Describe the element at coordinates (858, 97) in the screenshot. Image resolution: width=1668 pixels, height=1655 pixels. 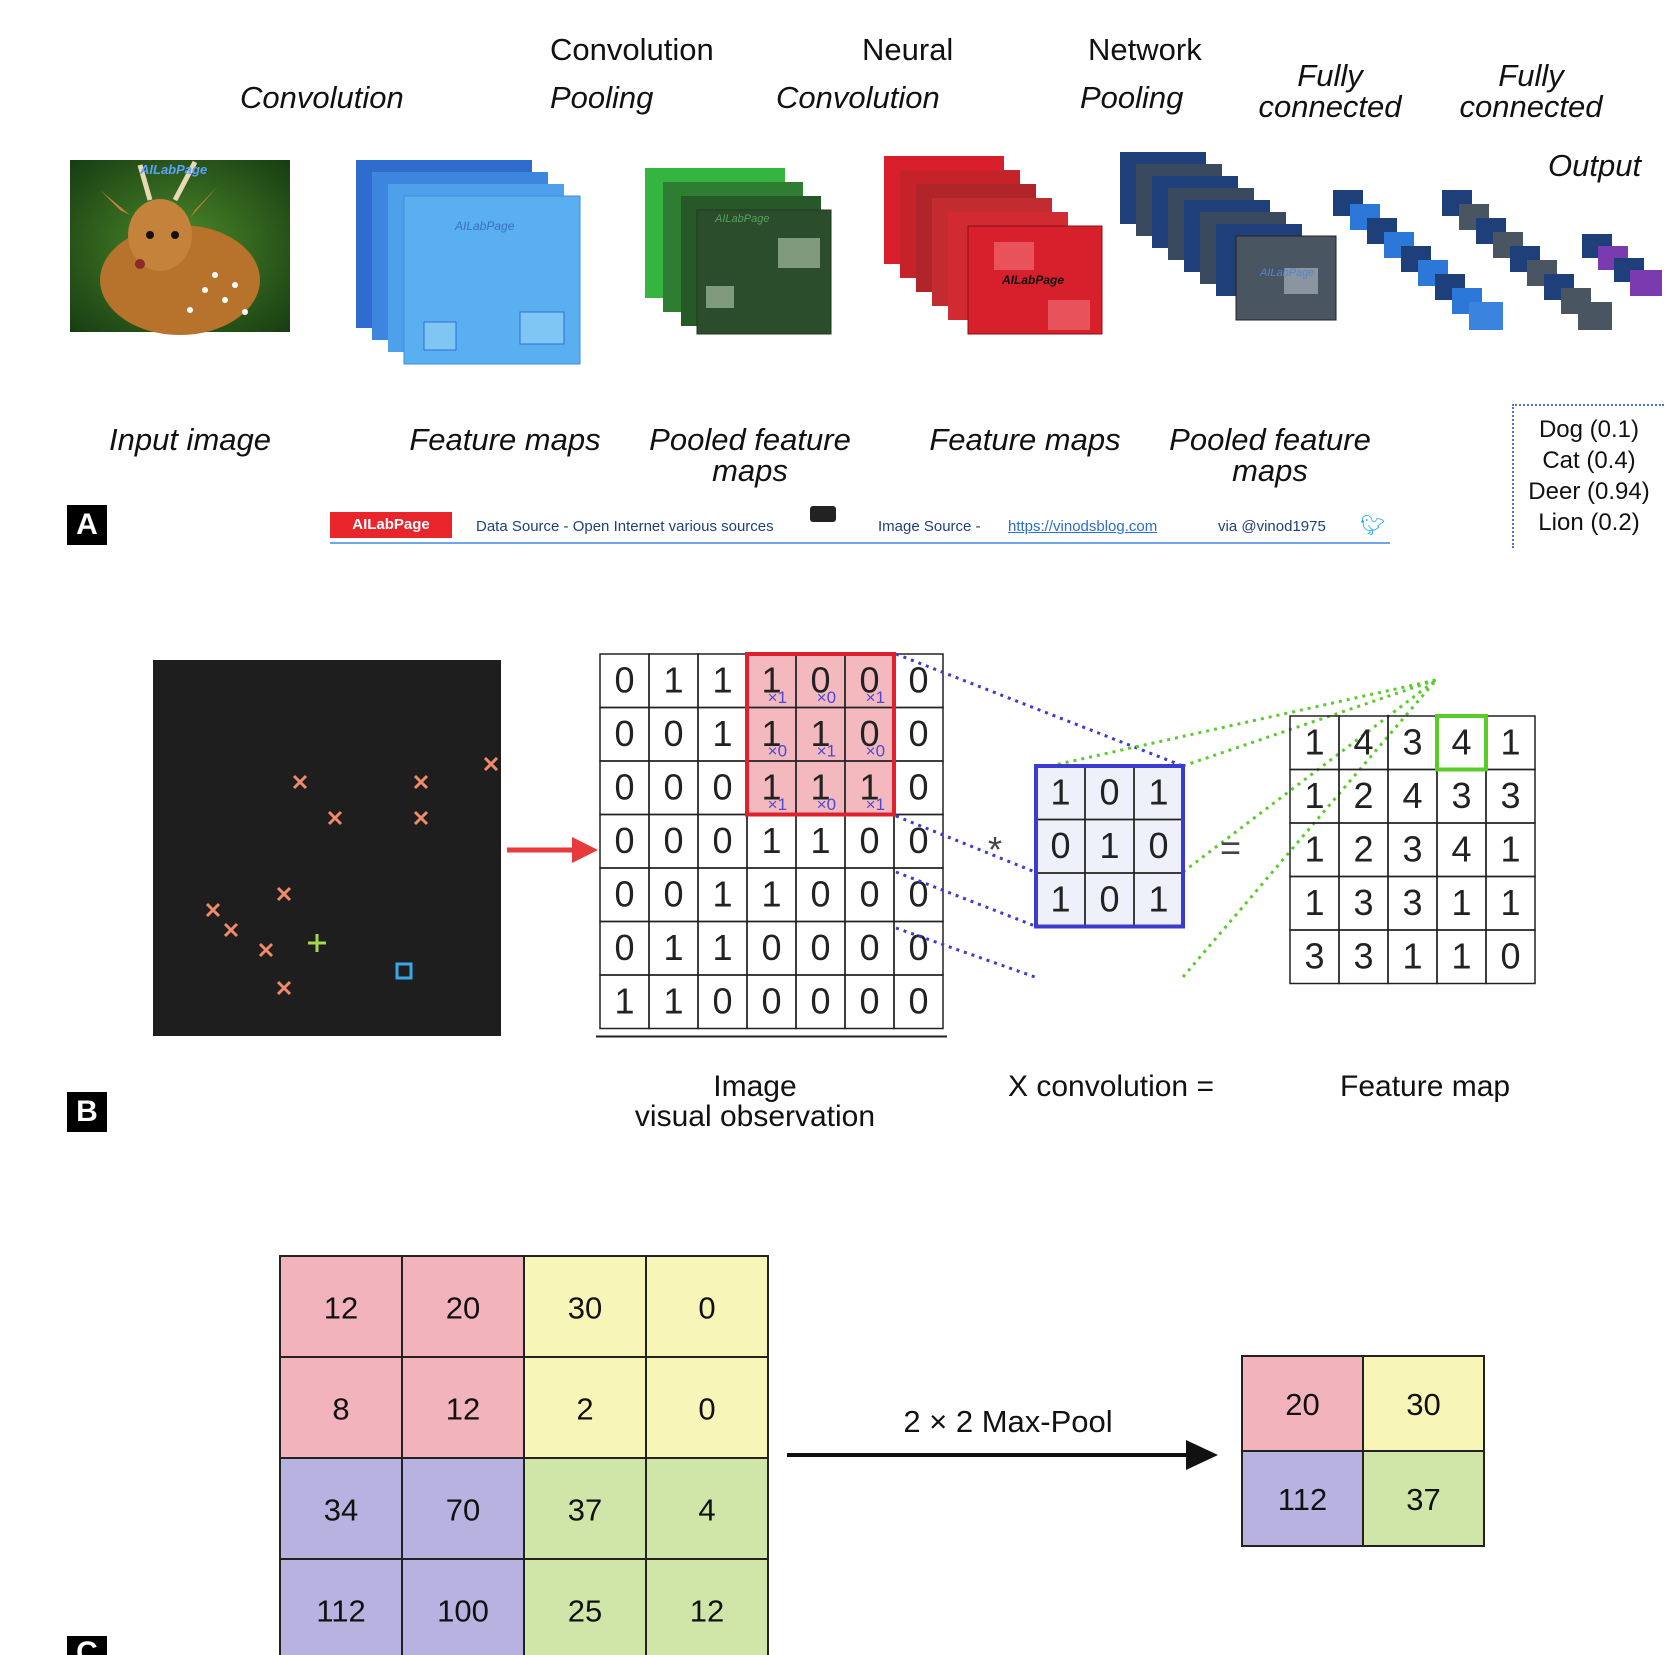
I see `stage-convolution-2: Convolution` at that location.